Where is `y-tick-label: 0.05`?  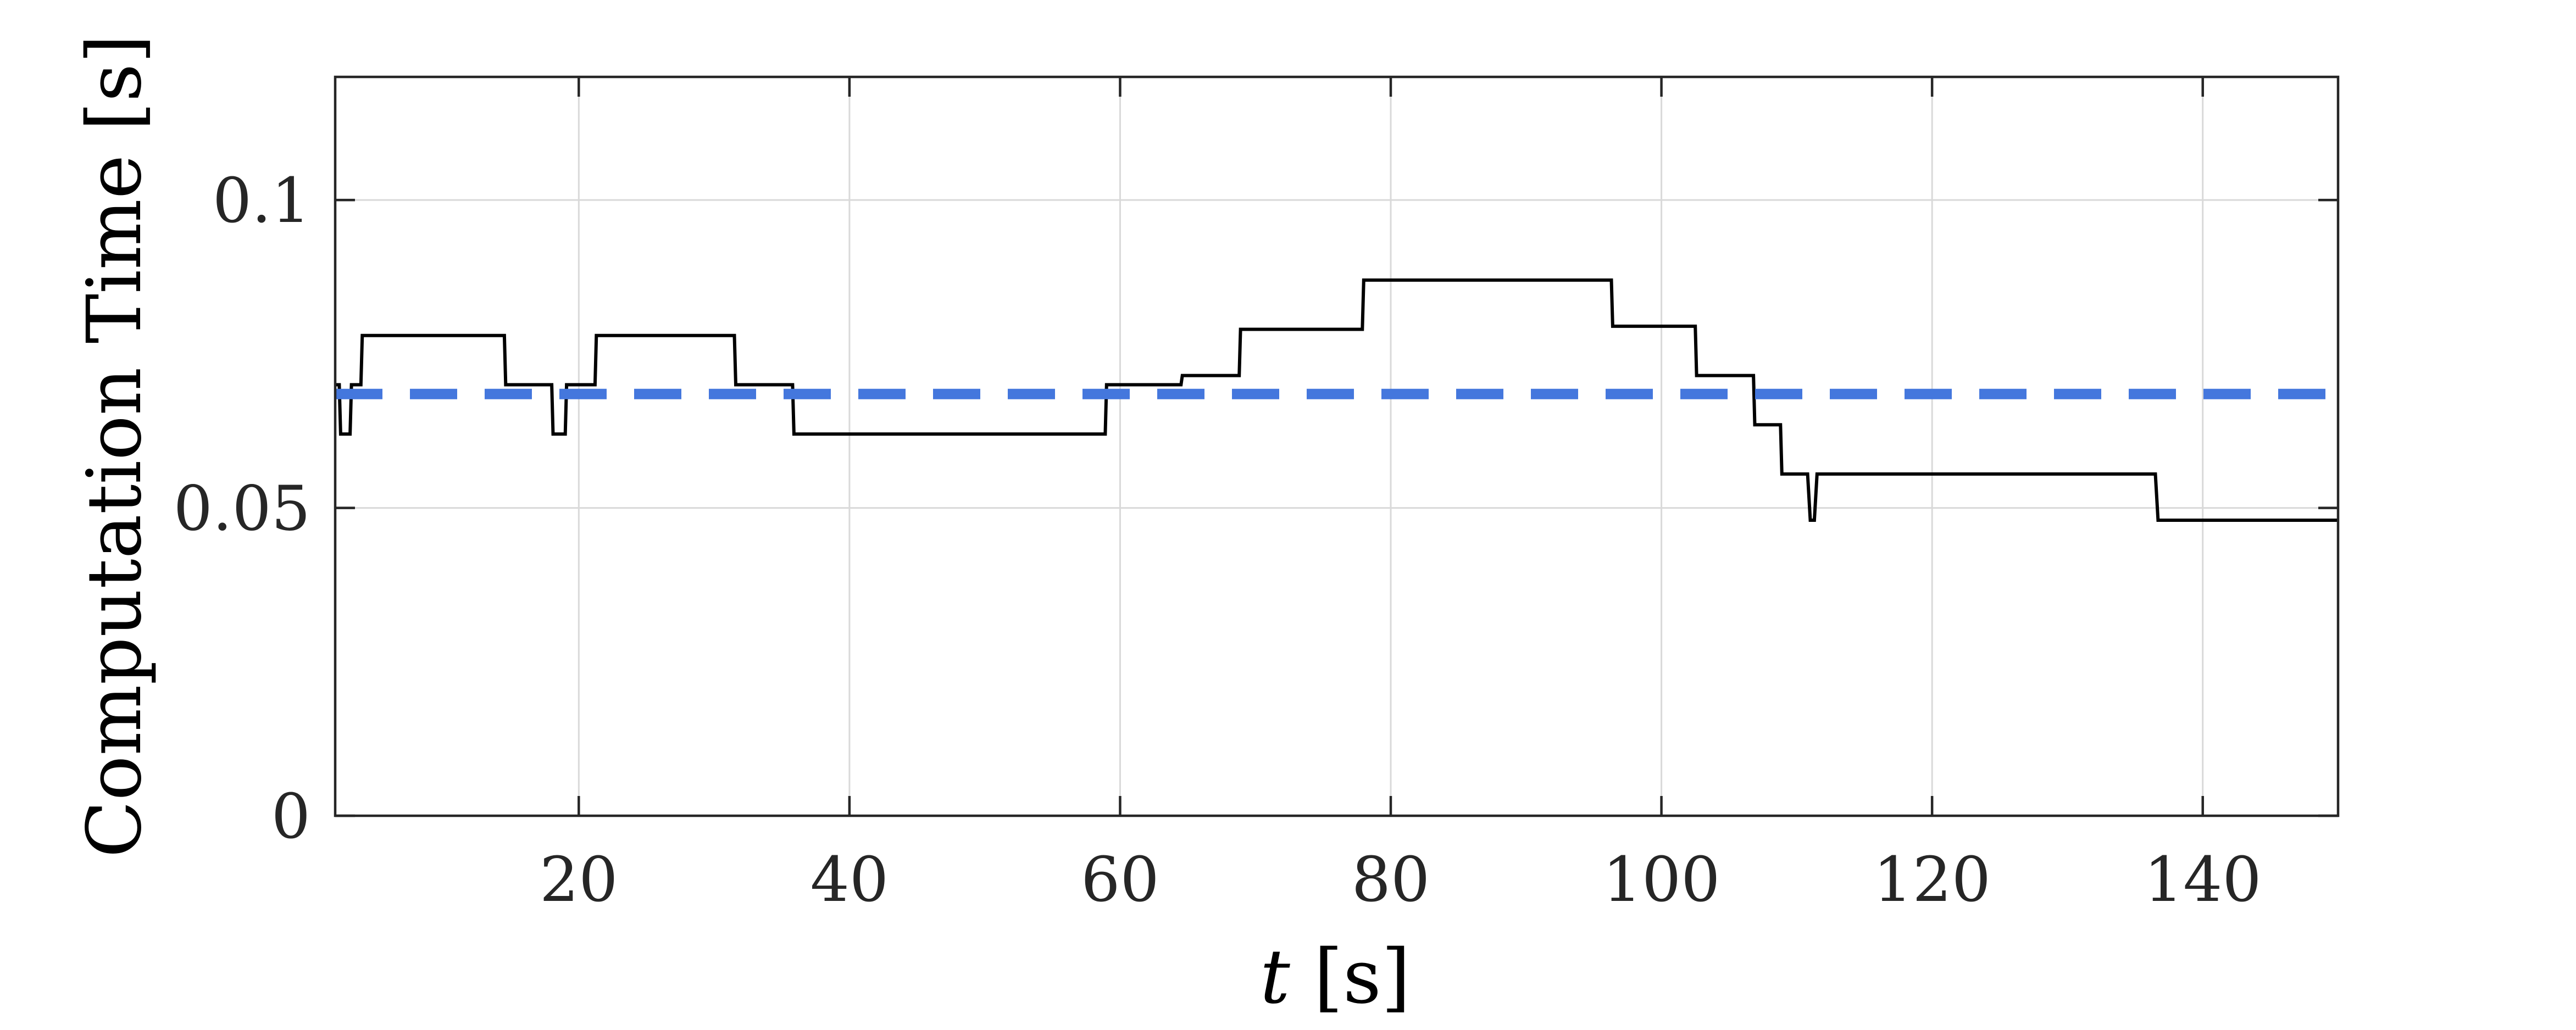 y-tick-label: 0.05 is located at coordinates (242, 510).